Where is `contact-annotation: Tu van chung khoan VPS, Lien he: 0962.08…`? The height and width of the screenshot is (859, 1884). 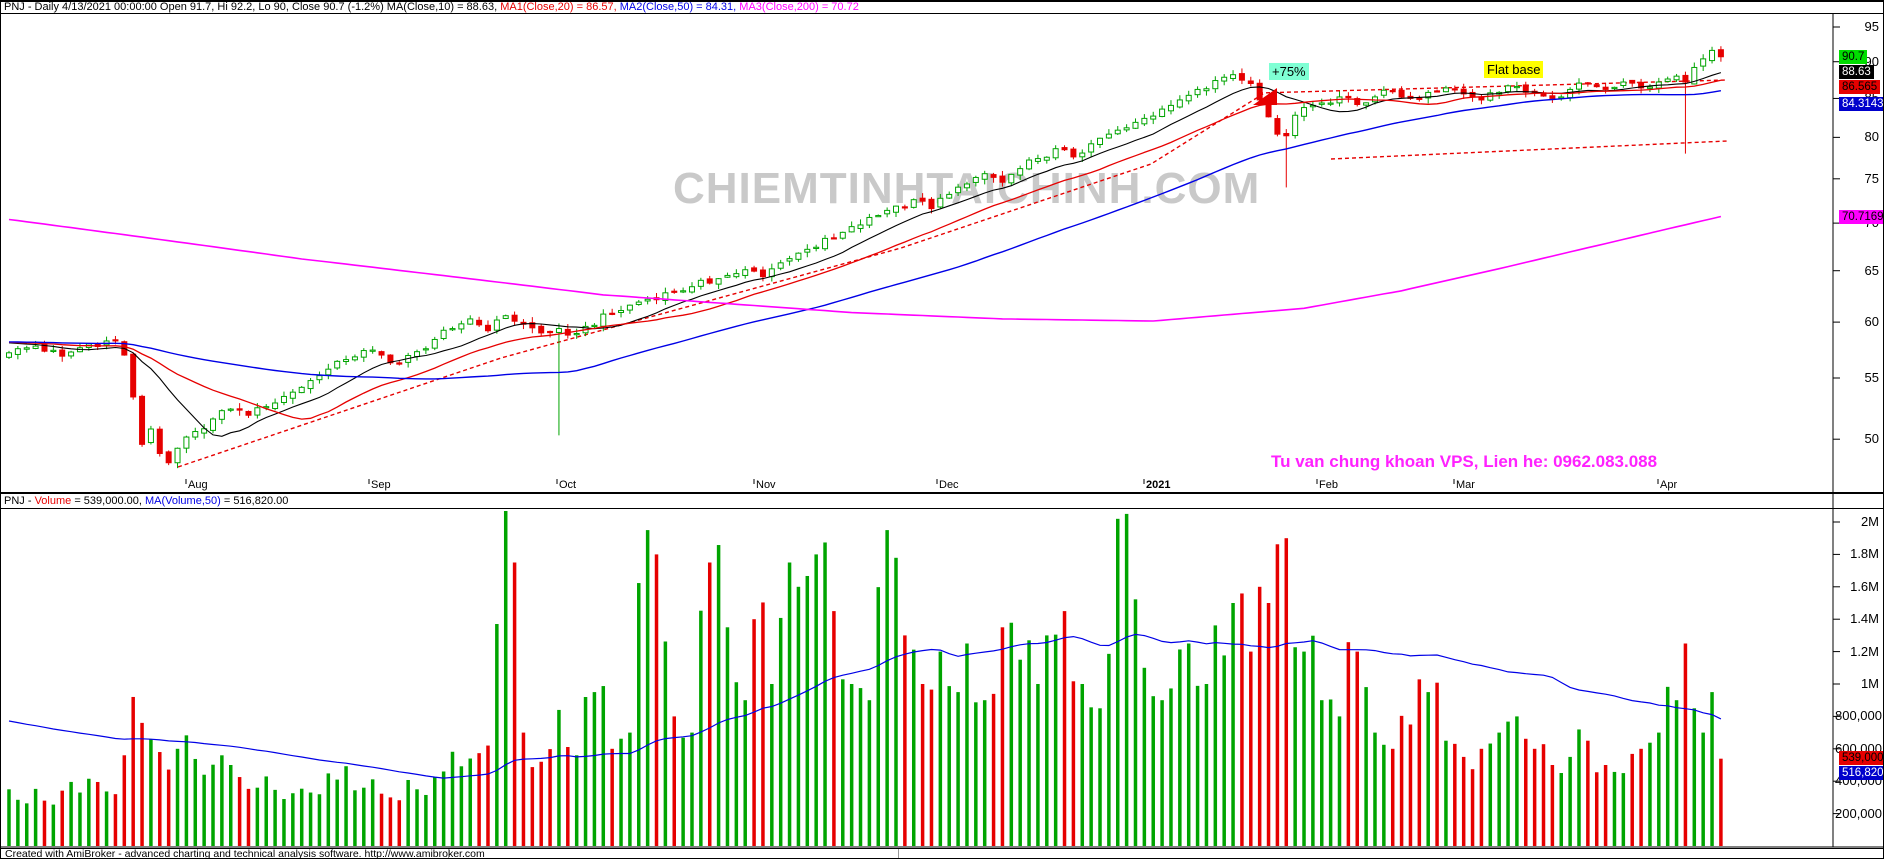 contact-annotation: Tu van chung khoan VPS, Lien he: 0962.08… is located at coordinates (1464, 461).